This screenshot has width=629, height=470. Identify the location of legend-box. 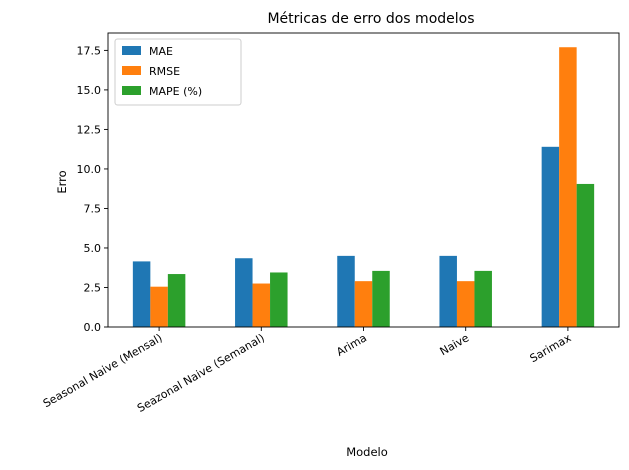
(178, 72).